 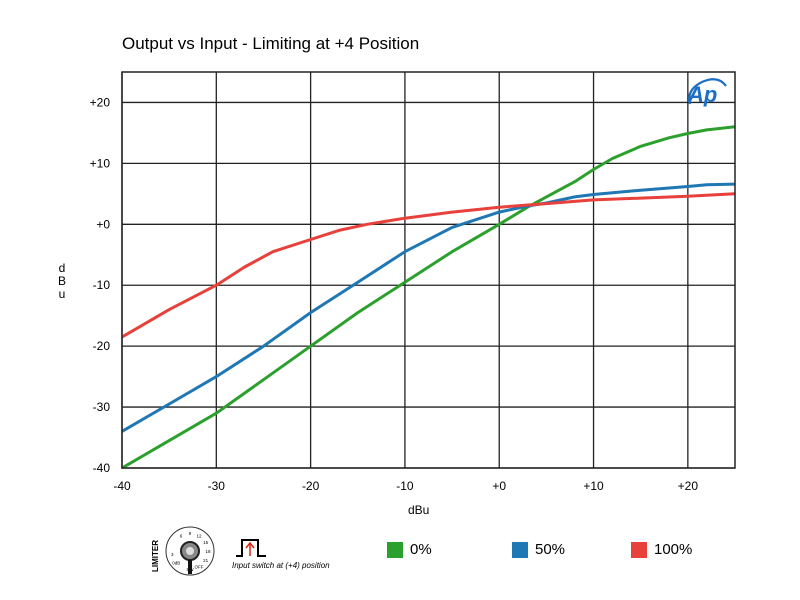 What do you see at coordinates (281, 565) in the screenshot?
I see `switch-caption: Input switch at (+4) position` at bounding box center [281, 565].